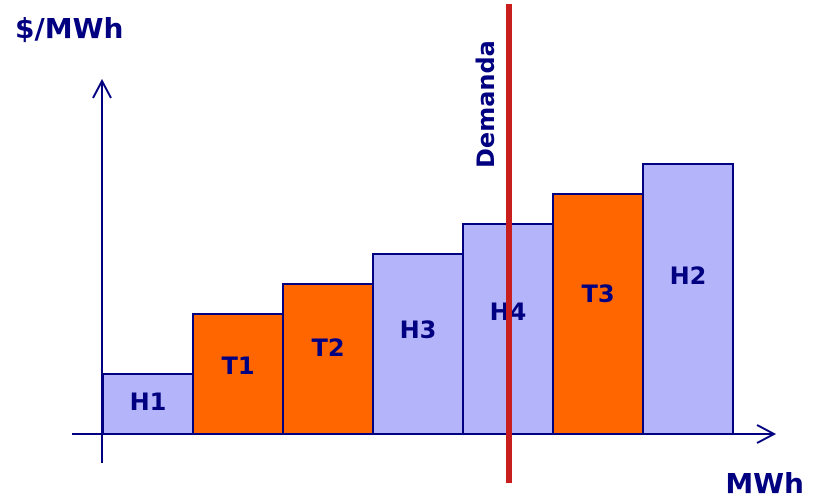  I want to click on bar-t1, so click(238, 374).